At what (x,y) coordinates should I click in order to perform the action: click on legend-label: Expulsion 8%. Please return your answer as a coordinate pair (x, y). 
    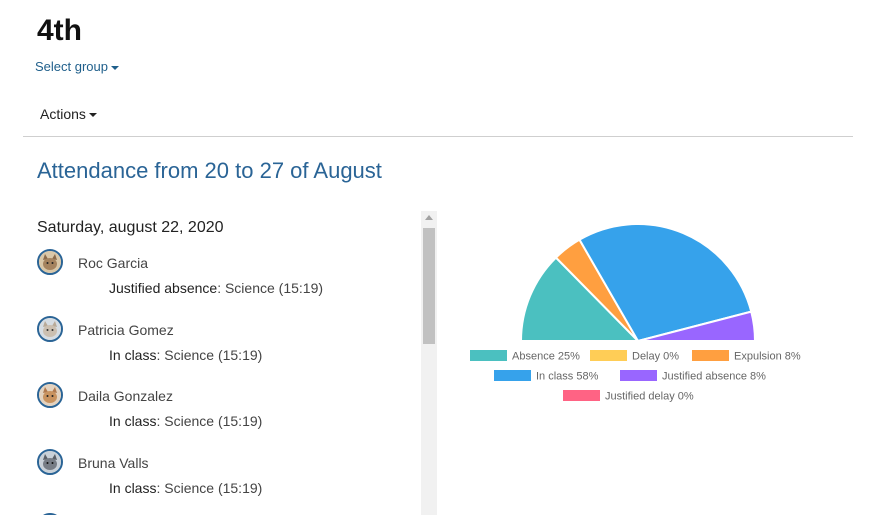
    Looking at the image, I should click on (767, 357).